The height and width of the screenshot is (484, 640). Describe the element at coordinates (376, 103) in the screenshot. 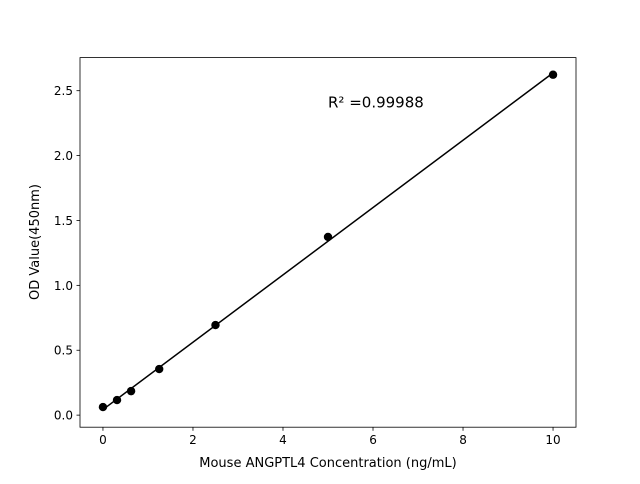

I see `annotation-r2: R² =0.99988` at that location.